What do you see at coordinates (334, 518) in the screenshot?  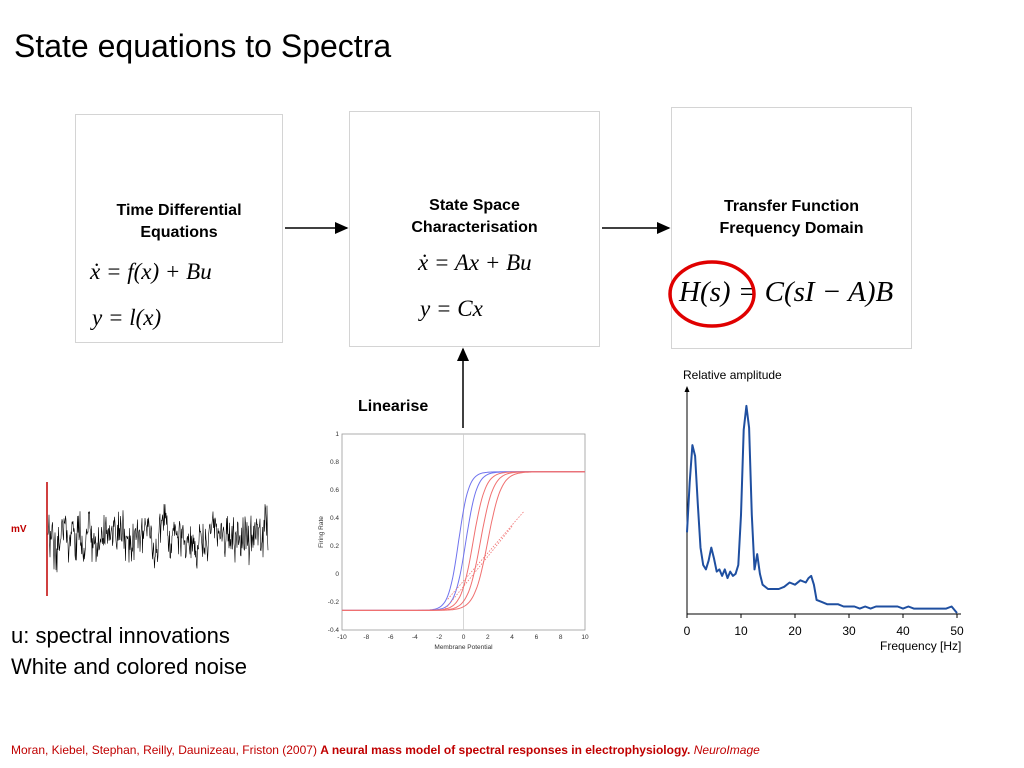 I see `sigmoid-ytick-label: 0.4` at bounding box center [334, 518].